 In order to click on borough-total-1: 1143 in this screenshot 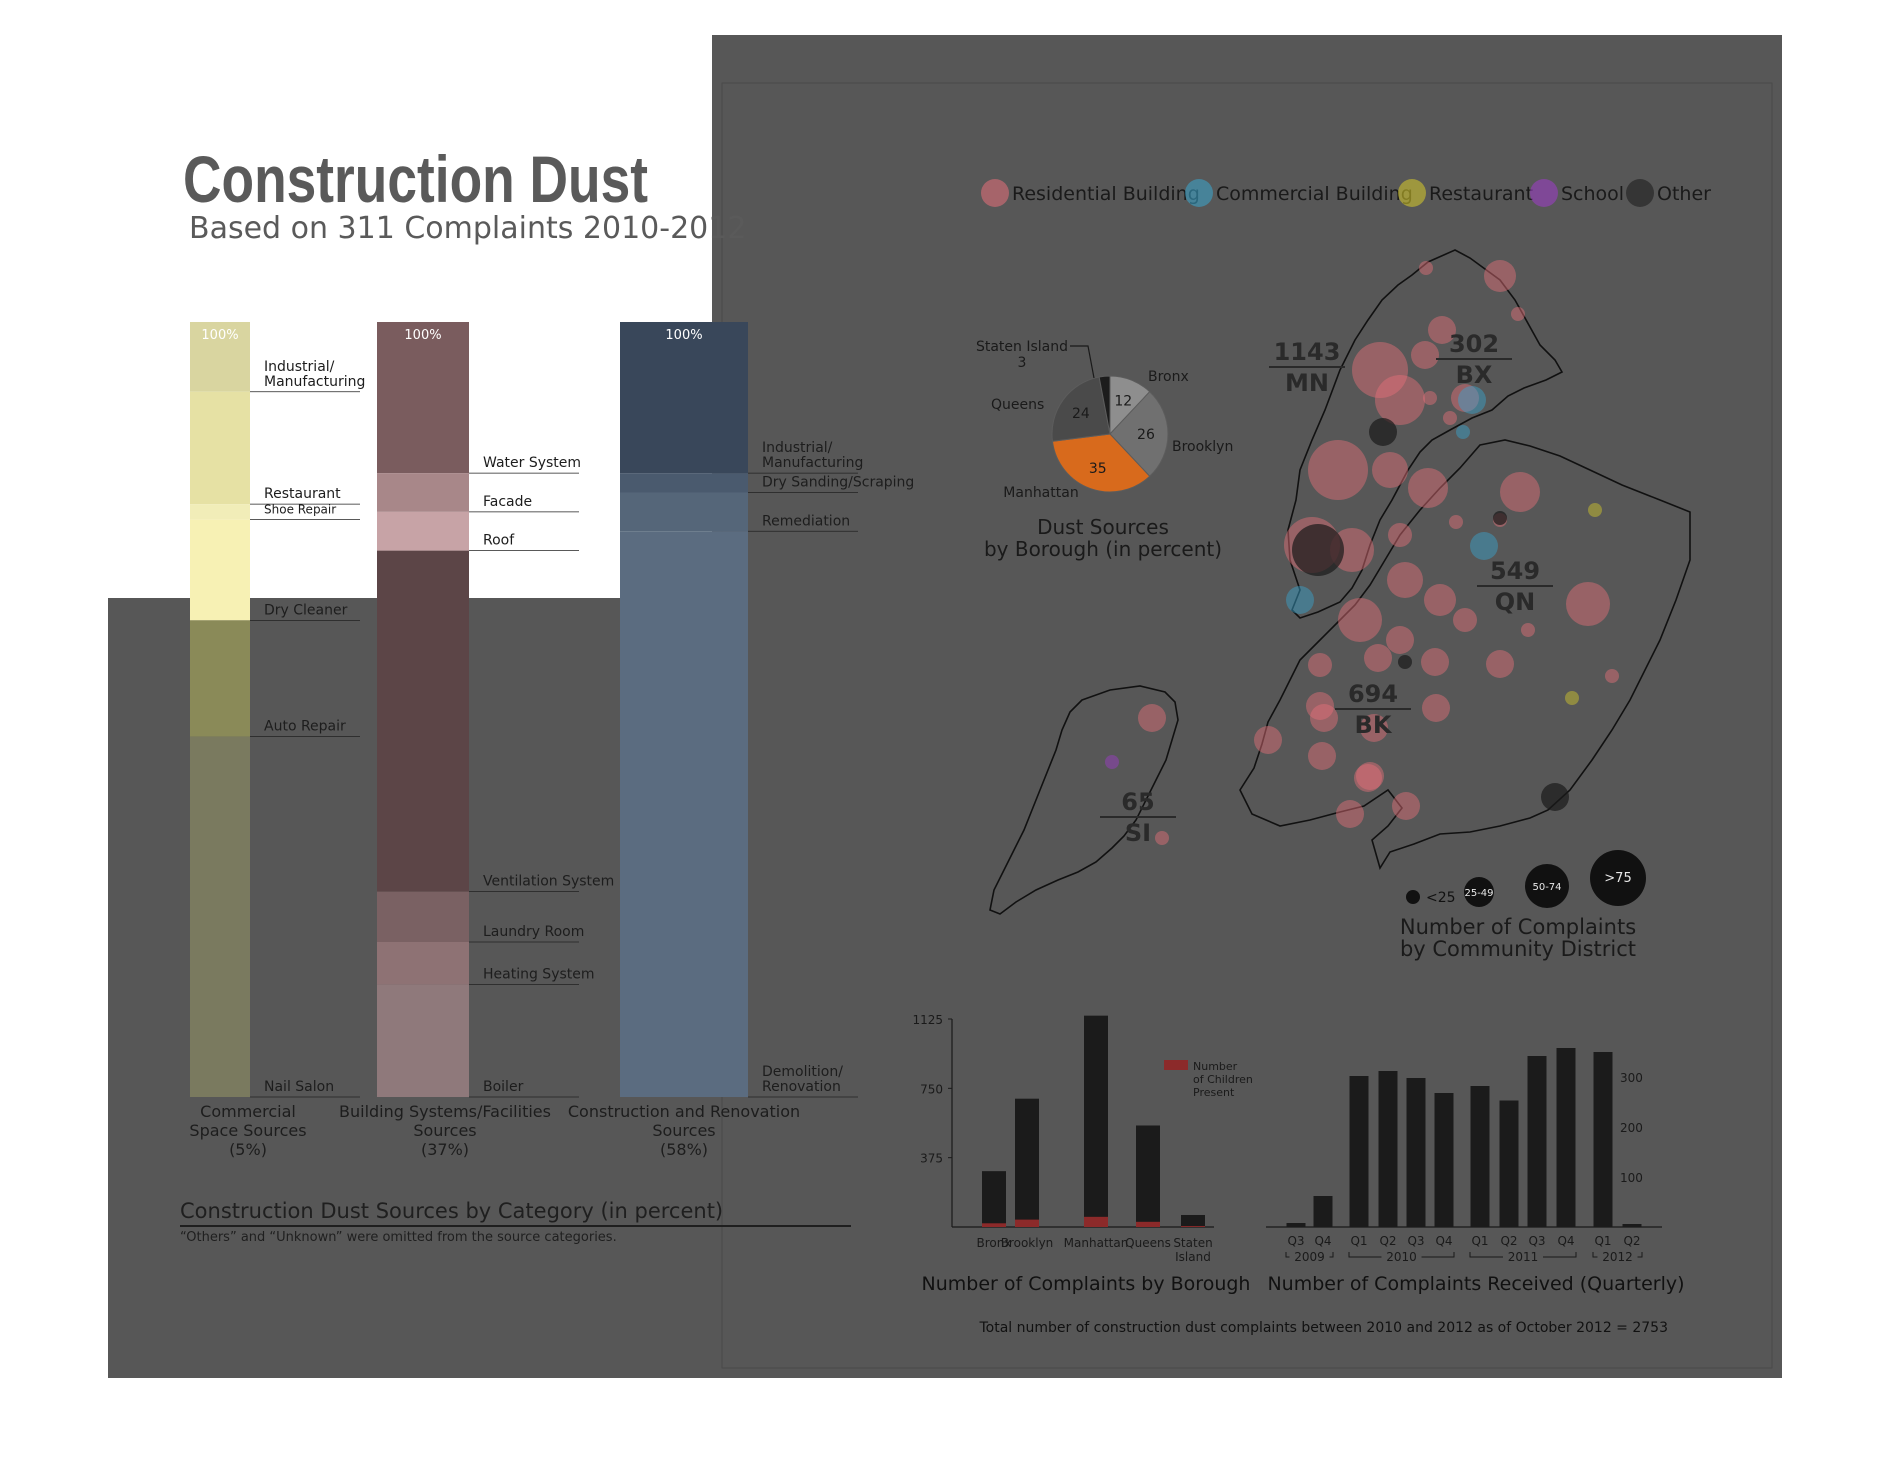, I will do `click(1307, 352)`.